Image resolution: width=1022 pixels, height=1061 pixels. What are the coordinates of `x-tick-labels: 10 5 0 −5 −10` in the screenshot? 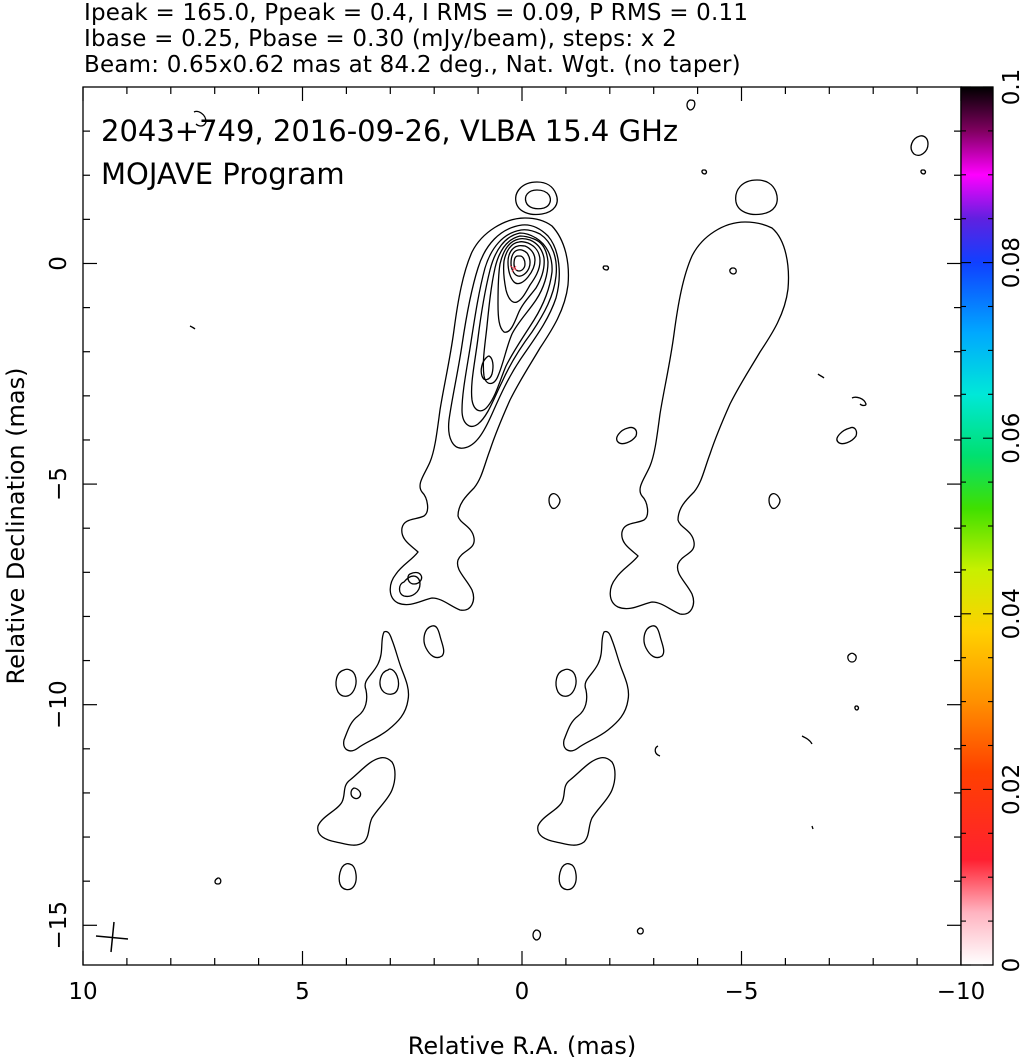 It's located at (526, 992).